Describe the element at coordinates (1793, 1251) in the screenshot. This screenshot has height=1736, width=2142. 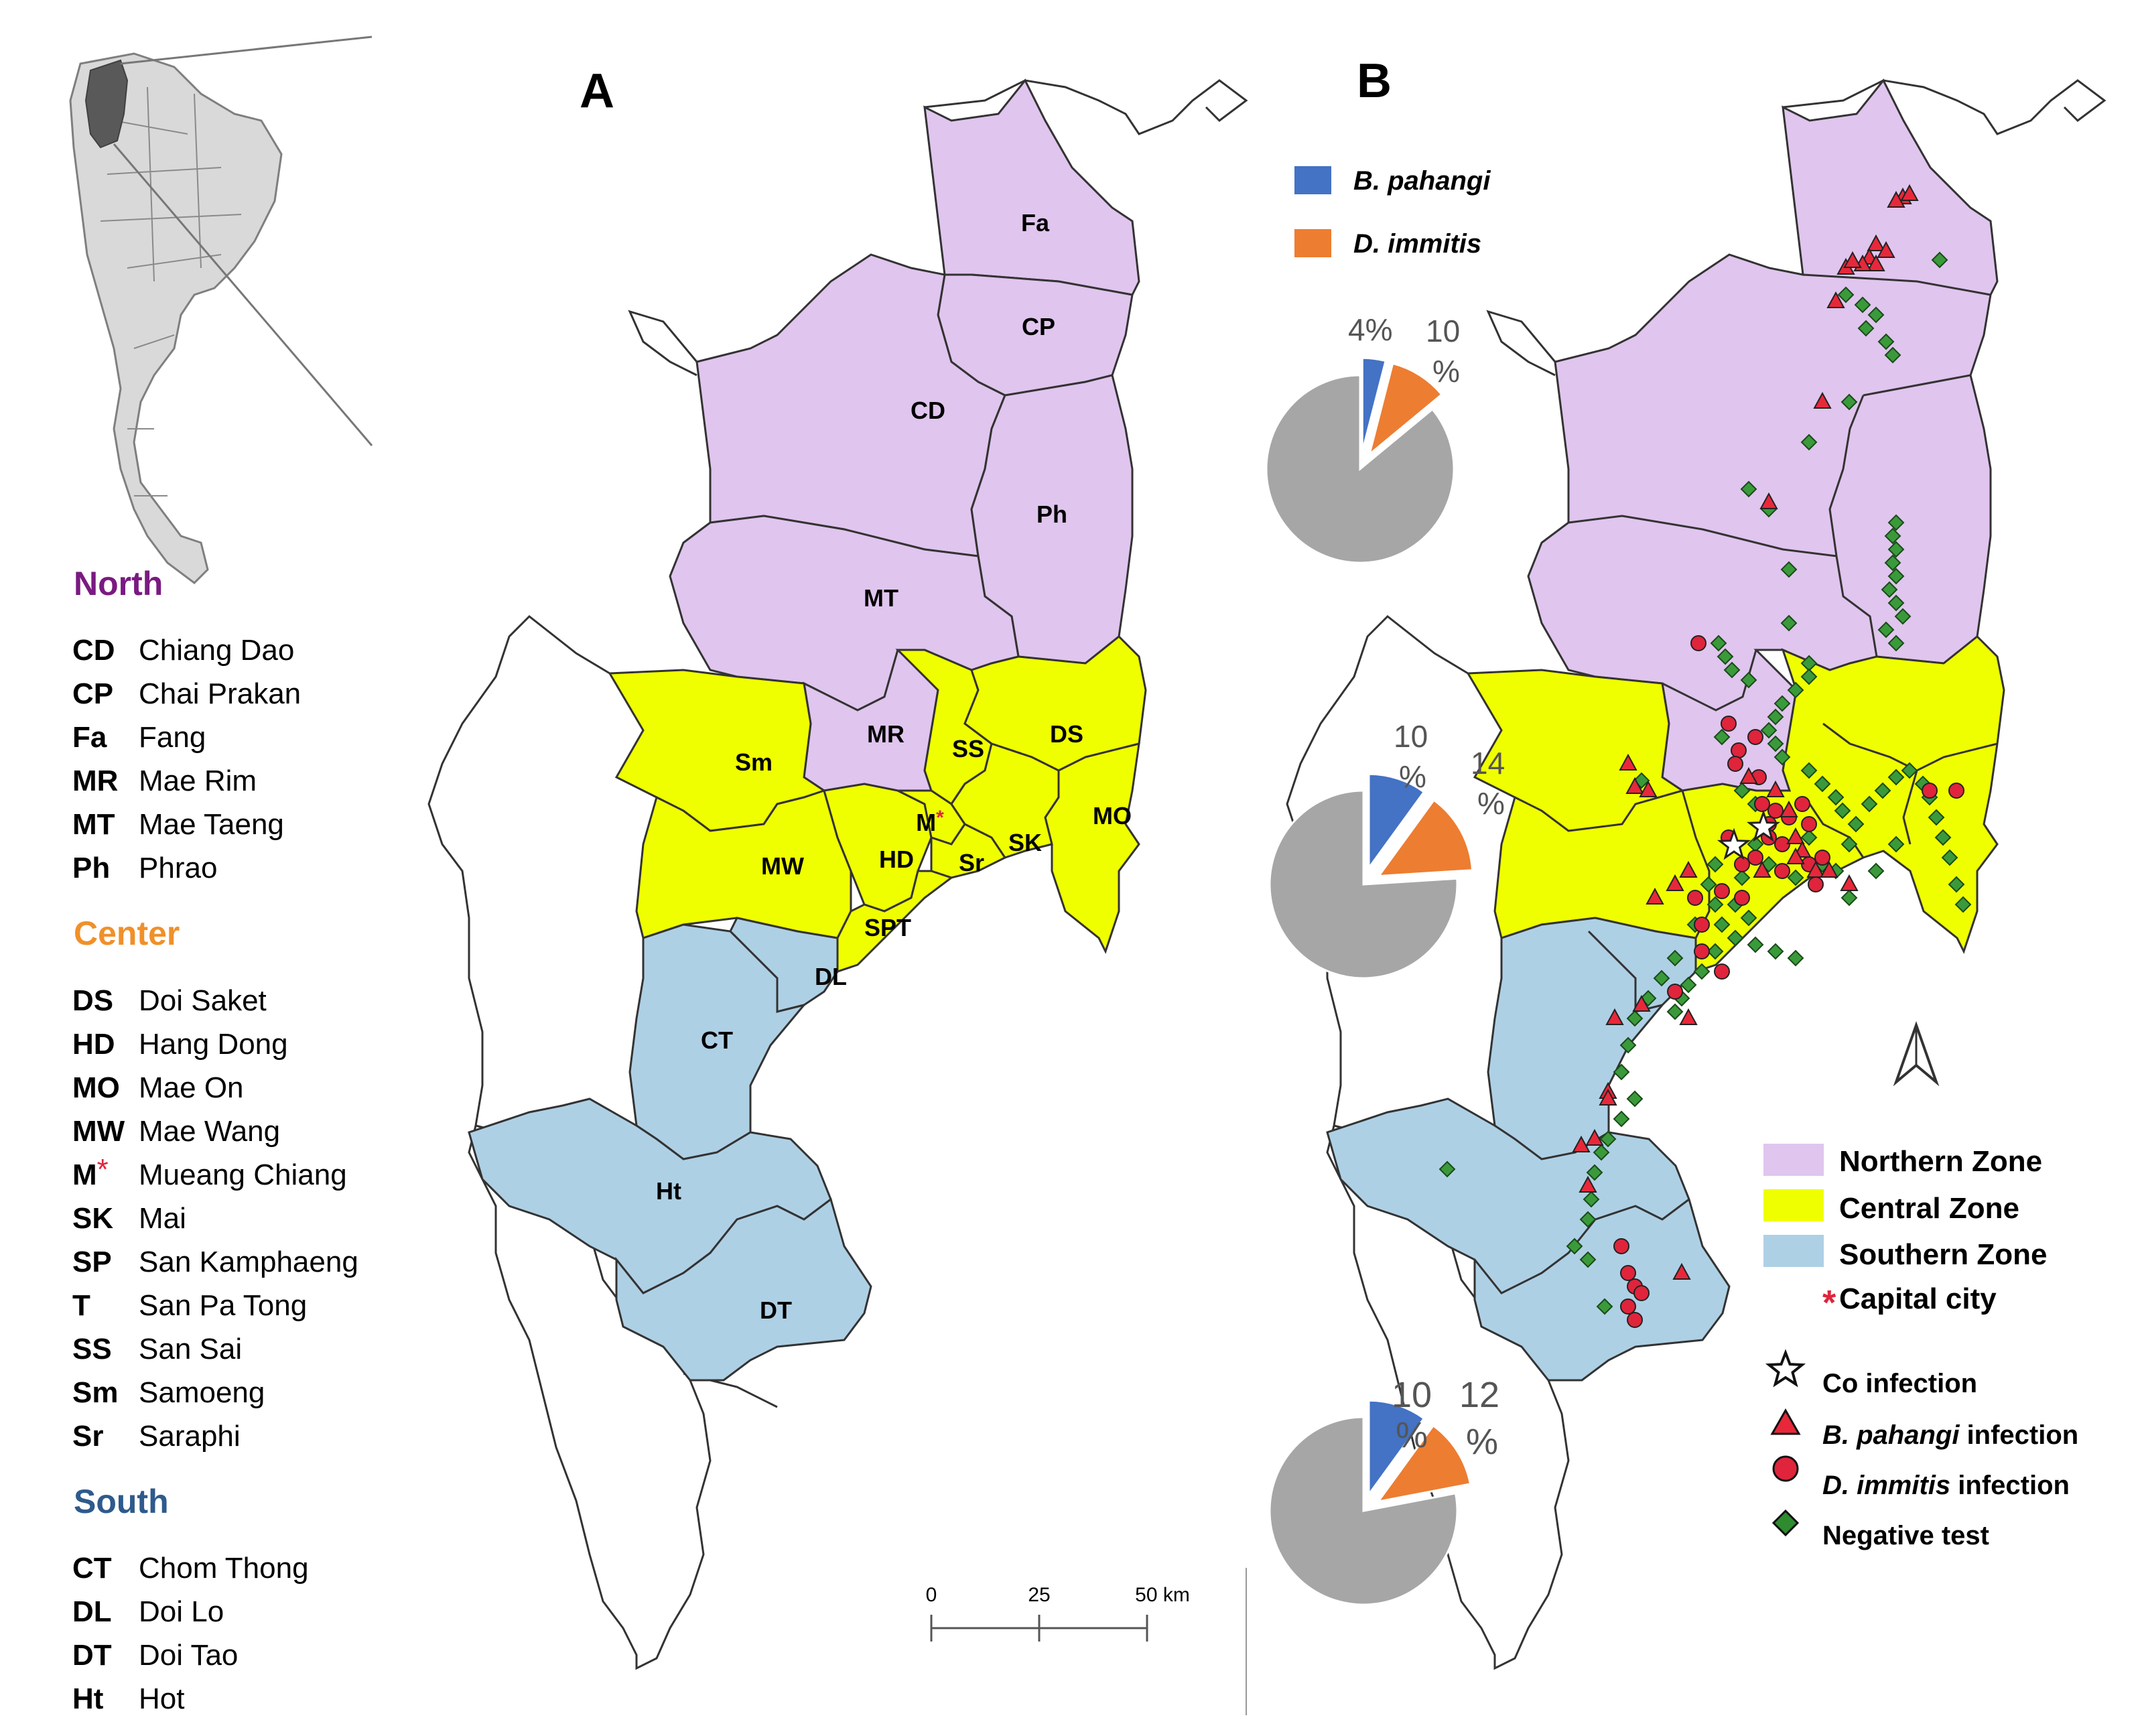
I see `zone-legend-swatch-south` at that location.